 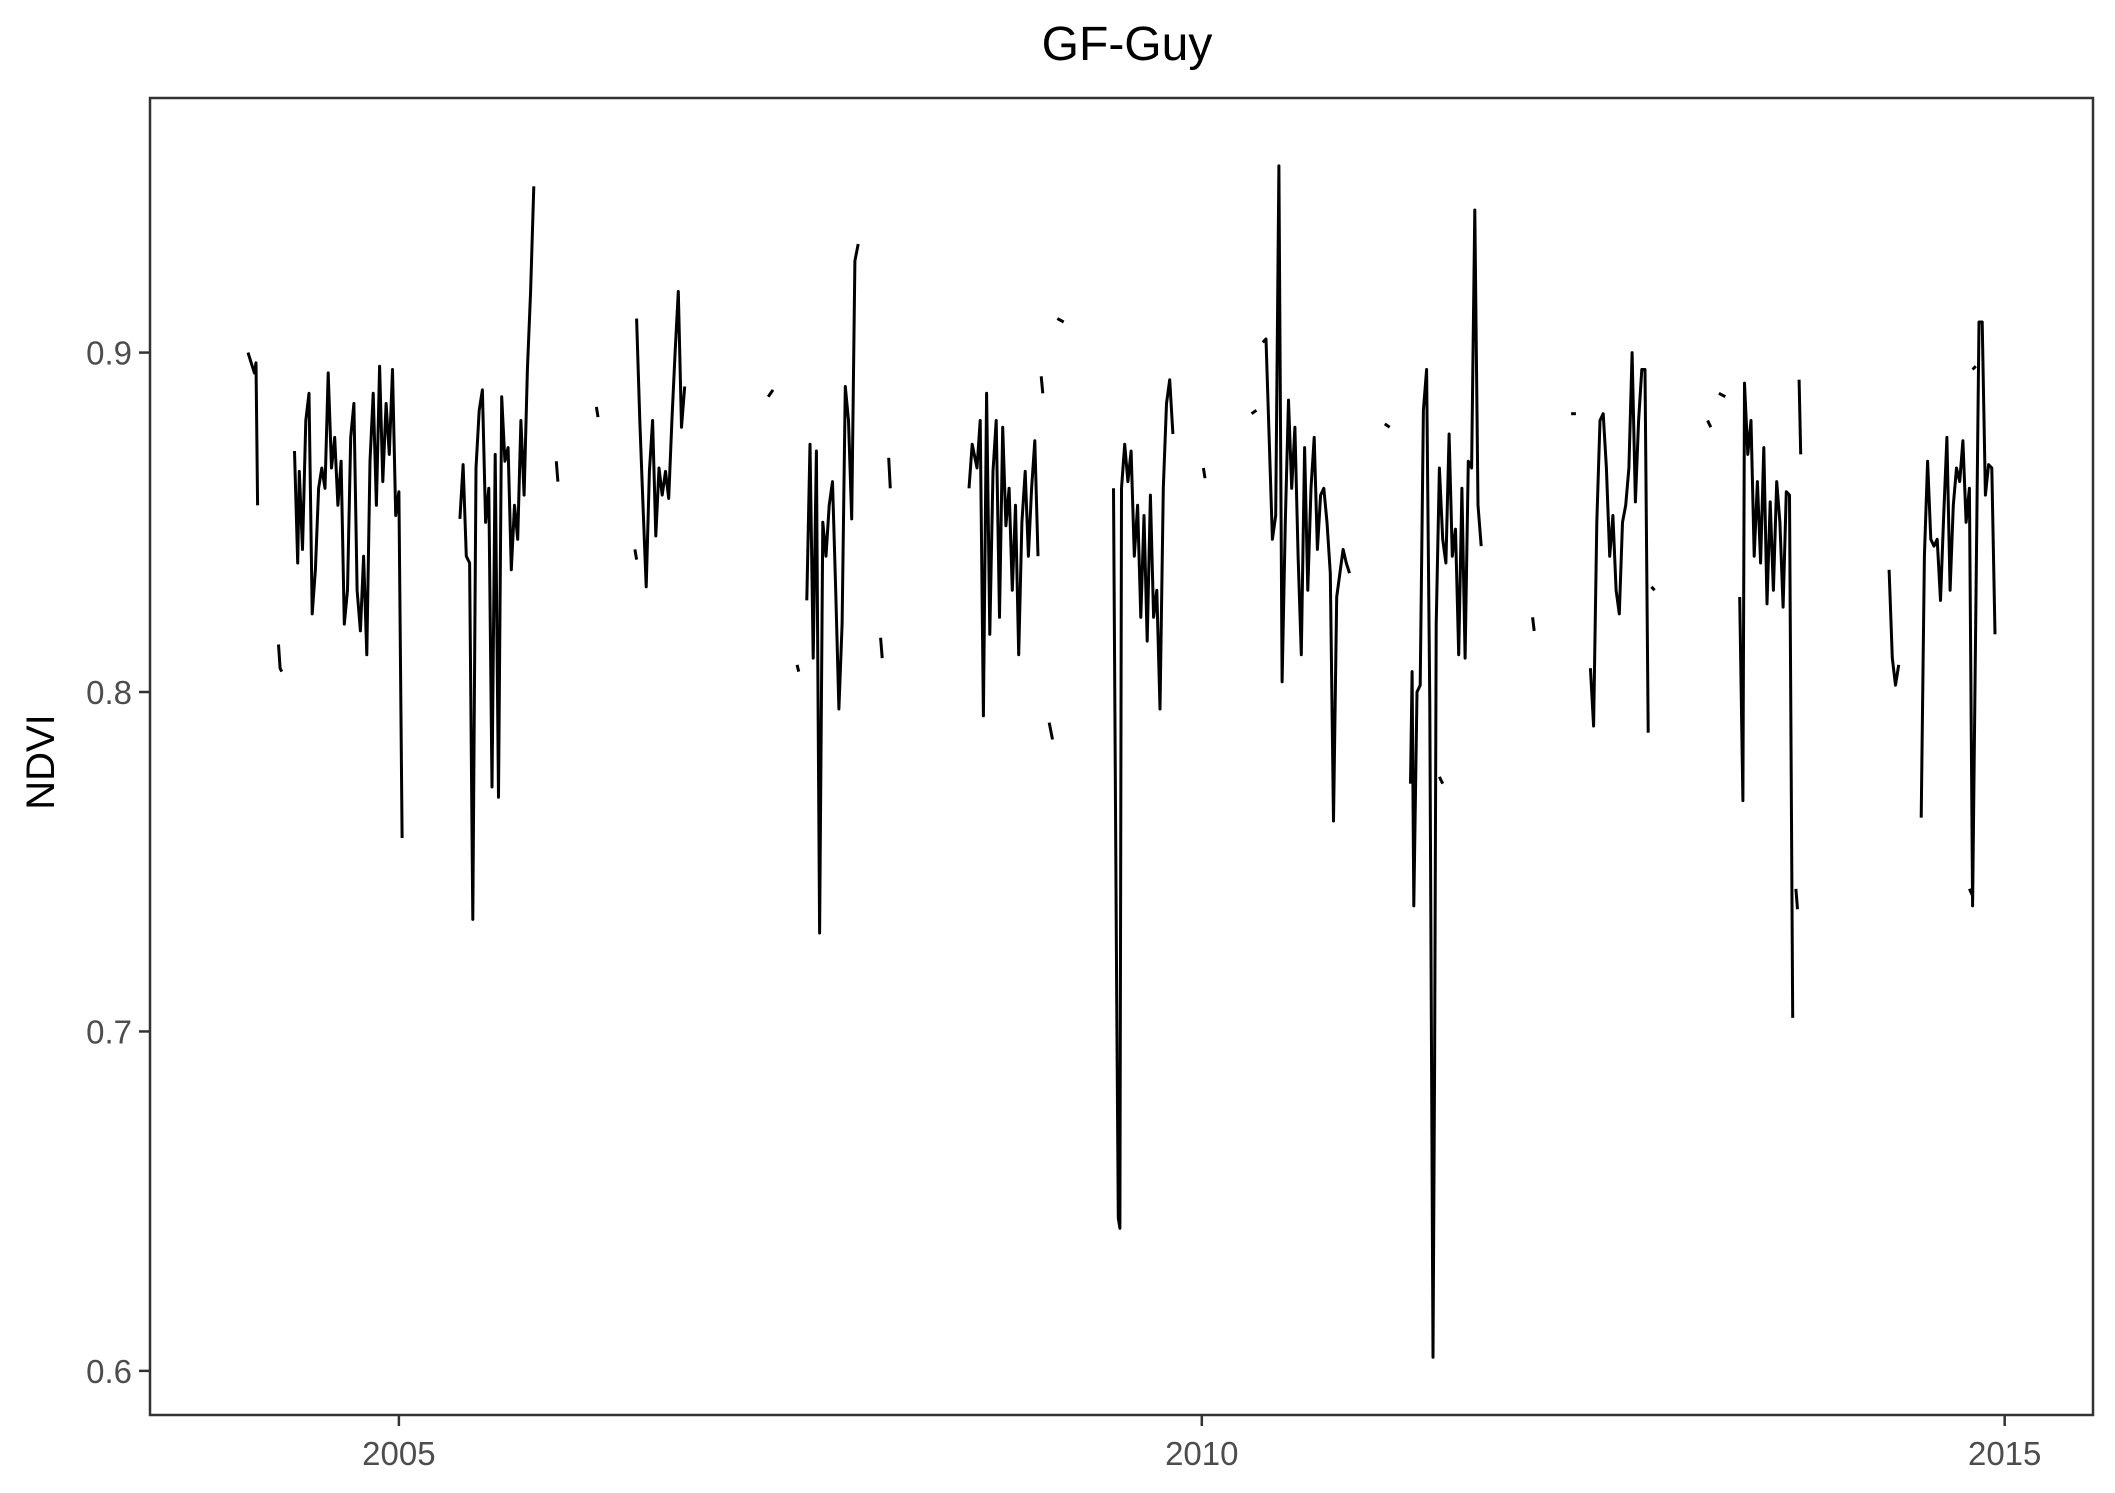 What do you see at coordinates (109, 1031) in the screenshot?
I see `y-tick-label: 0.7` at bounding box center [109, 1031].